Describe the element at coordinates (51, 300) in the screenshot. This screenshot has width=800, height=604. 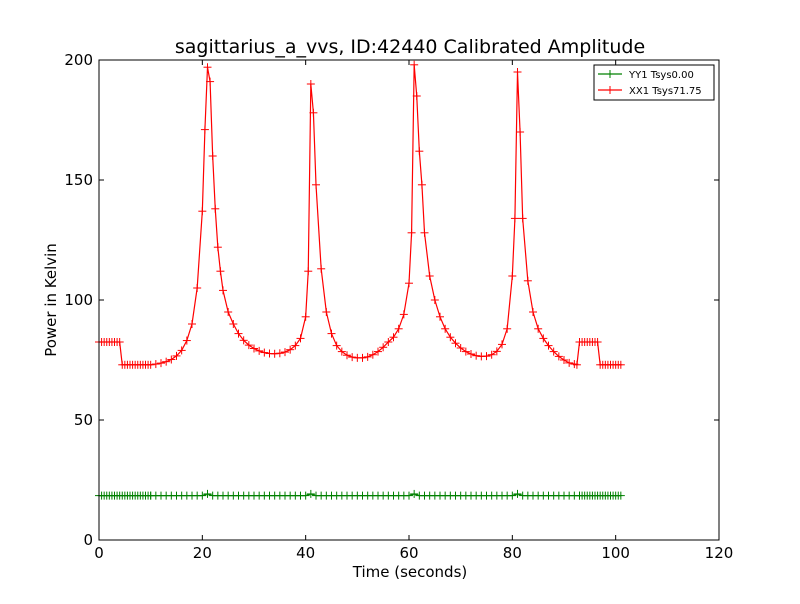
I see `y-axis-label: Power in Kelvin` at that location.